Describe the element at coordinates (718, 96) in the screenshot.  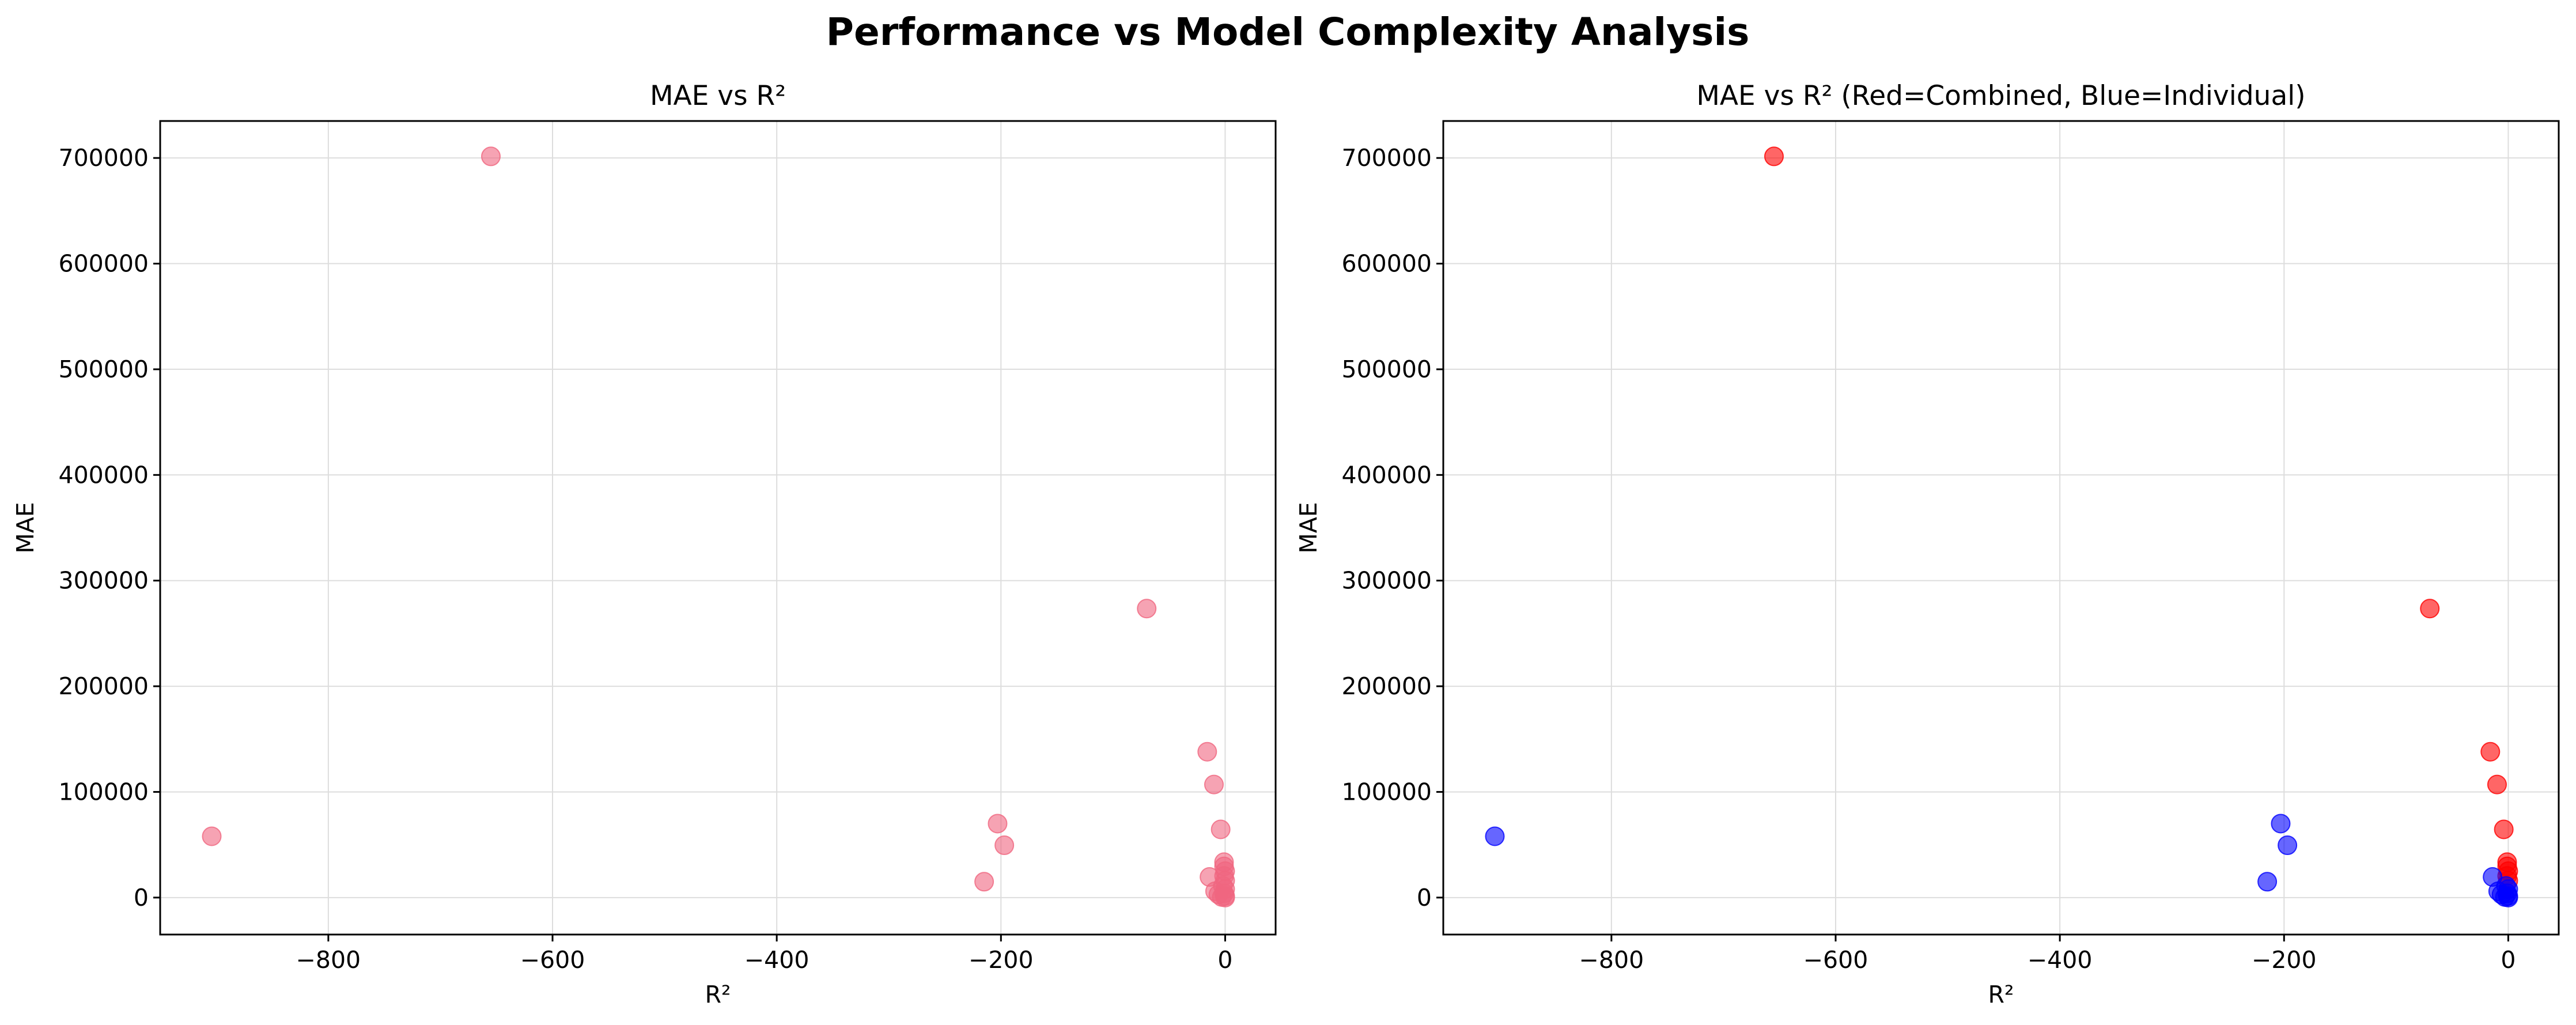
I see `plot-title: MAE vs R²` at that location.